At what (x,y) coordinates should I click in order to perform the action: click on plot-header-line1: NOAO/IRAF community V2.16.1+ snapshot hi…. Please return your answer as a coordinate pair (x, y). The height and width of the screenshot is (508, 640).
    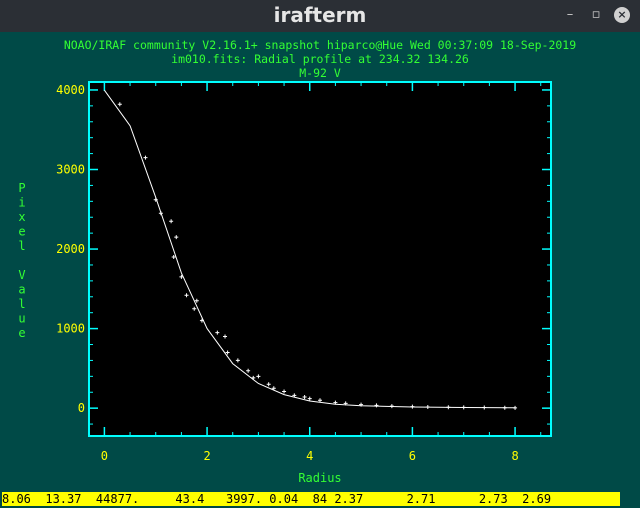
    Looking at the image, I should click on (320, 45).